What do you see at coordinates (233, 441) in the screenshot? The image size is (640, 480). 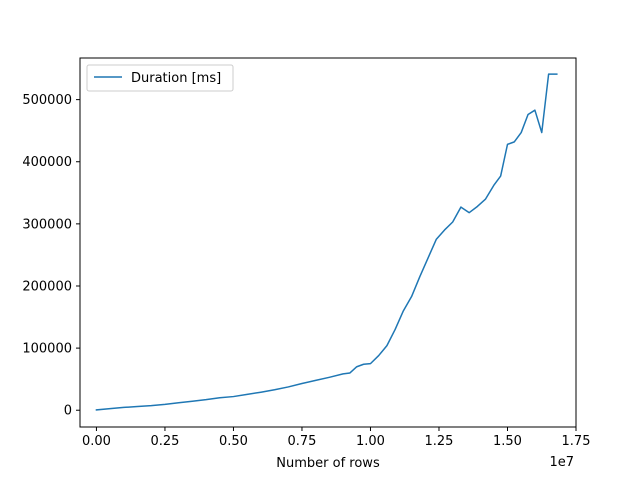 I see `x-tick-label: 0.50` at bounding box center [233, 441].